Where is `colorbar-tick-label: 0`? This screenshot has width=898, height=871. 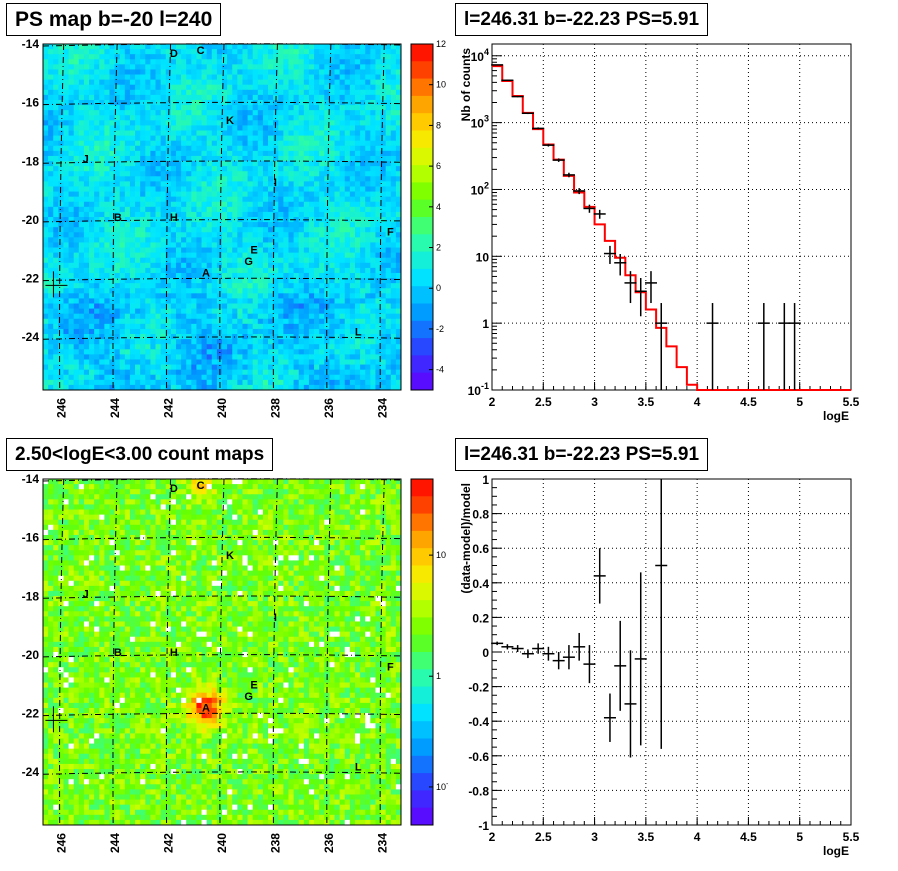 colorbar-tick-label: 0 is located at coordinates (438, 288).